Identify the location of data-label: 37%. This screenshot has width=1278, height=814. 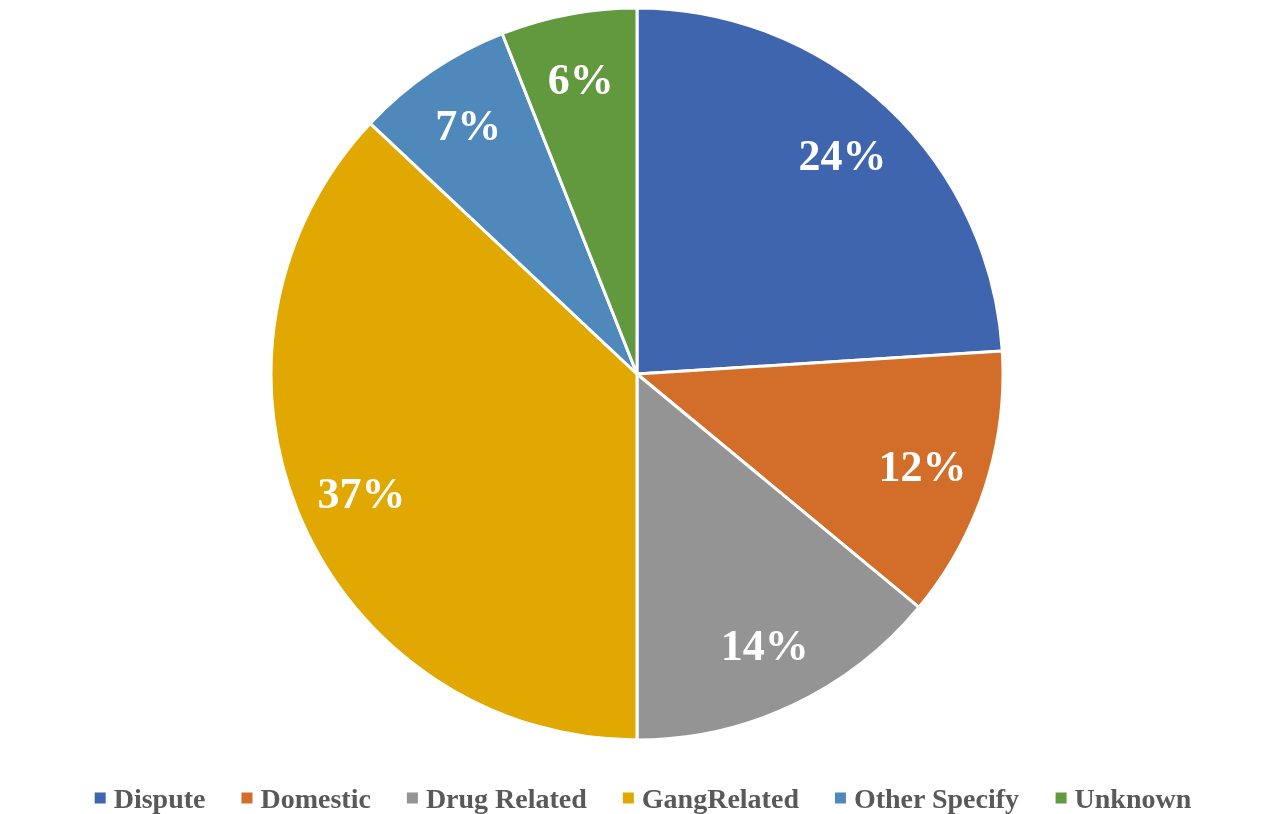
(361, 493).